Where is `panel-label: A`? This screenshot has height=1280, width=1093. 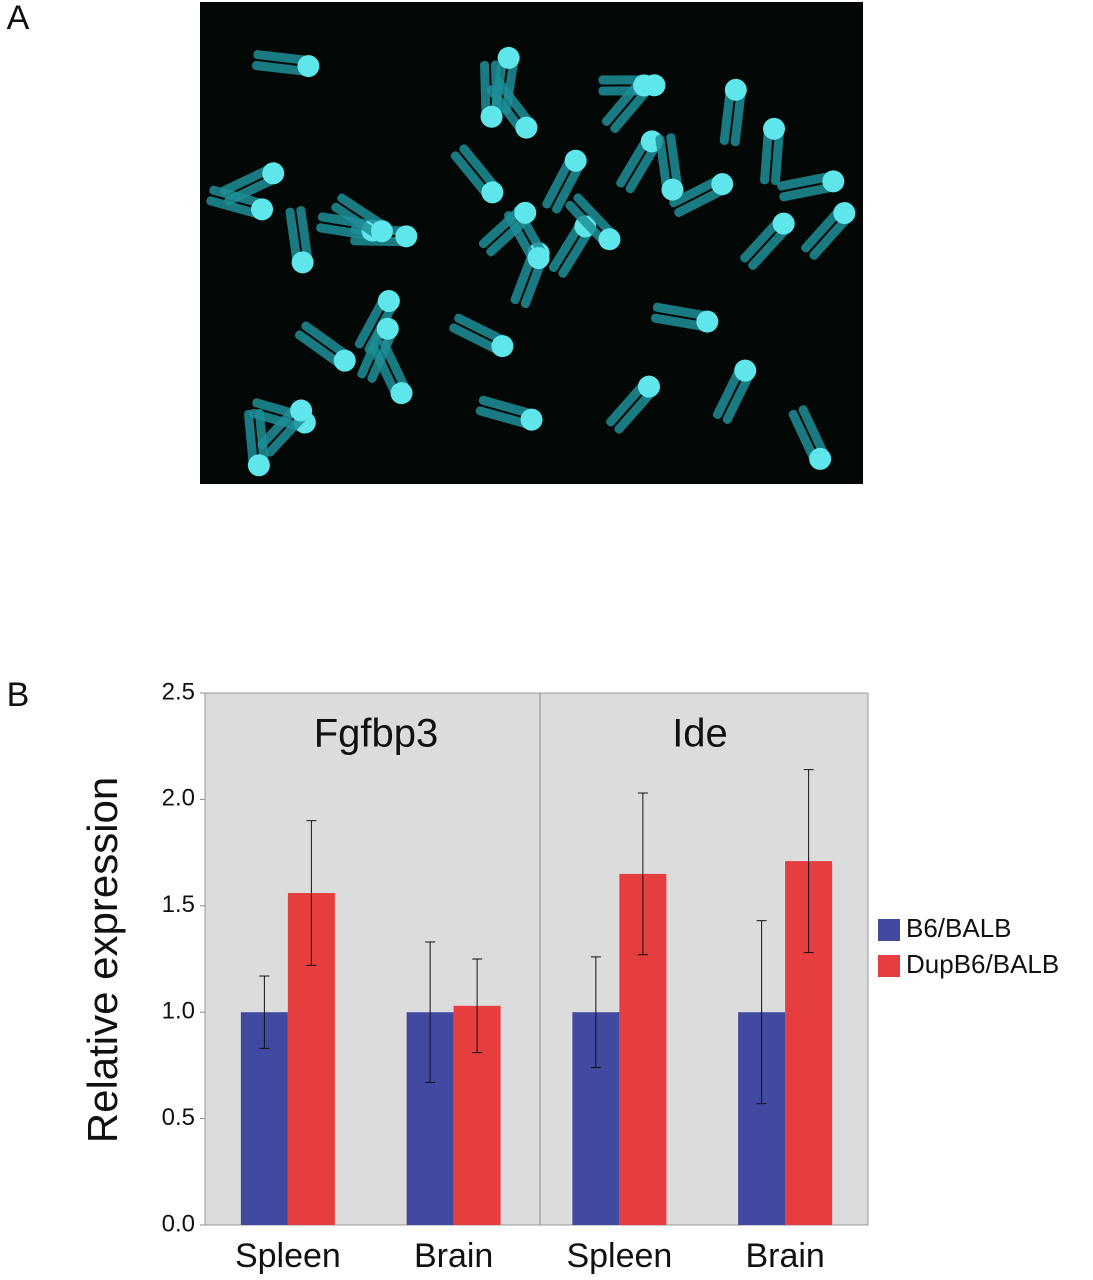 panel-label: A is located at coordinates (18, 18).